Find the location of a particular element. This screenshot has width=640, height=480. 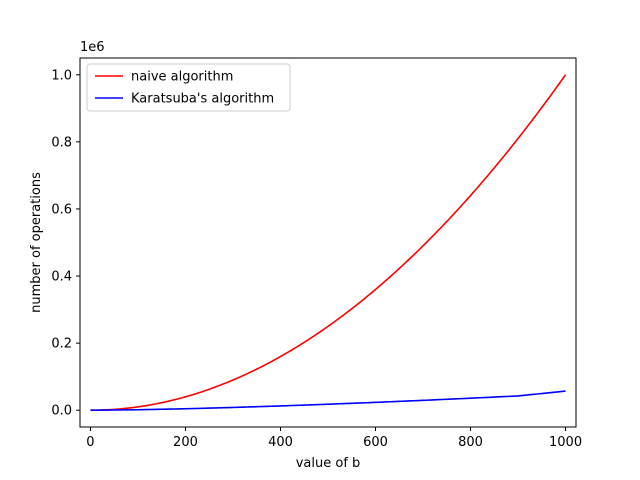

x-tick-label: 1000 is located at coordinates (565, 442).